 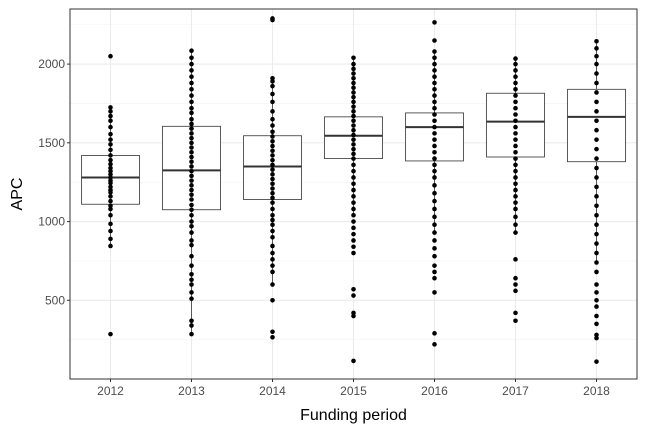 What do you see at coordinates (51, 222) in the screenshot?
I see `y-tick-label: 1000` at bounding box center [51, 222].